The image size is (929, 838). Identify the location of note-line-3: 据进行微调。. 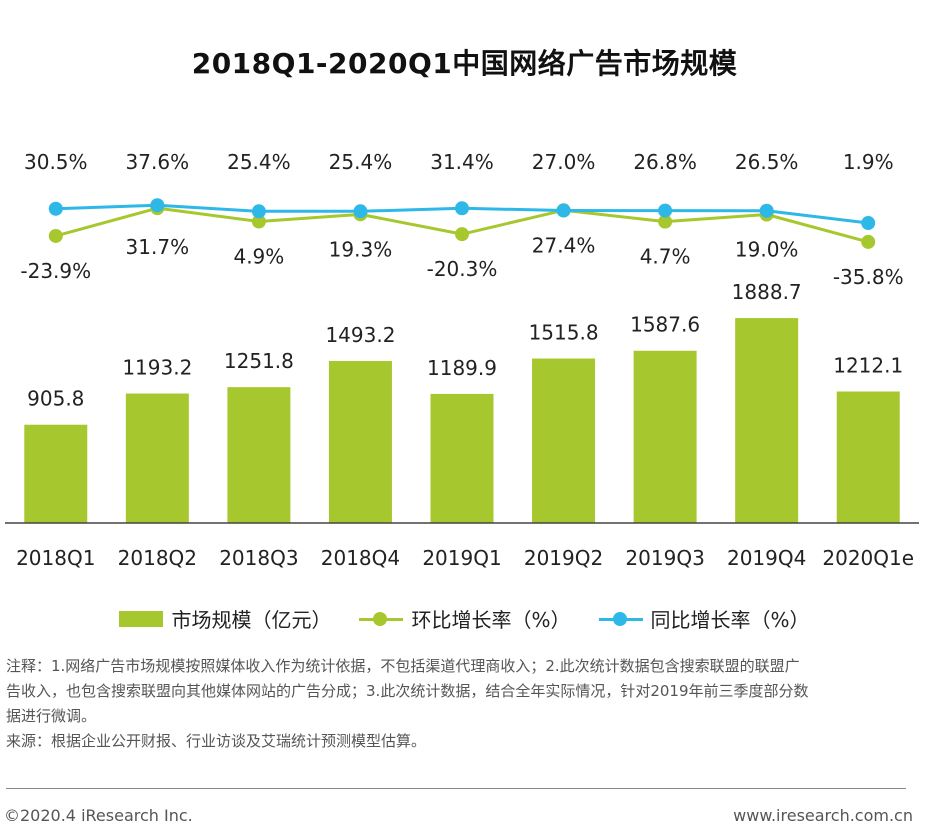
(51, 716).